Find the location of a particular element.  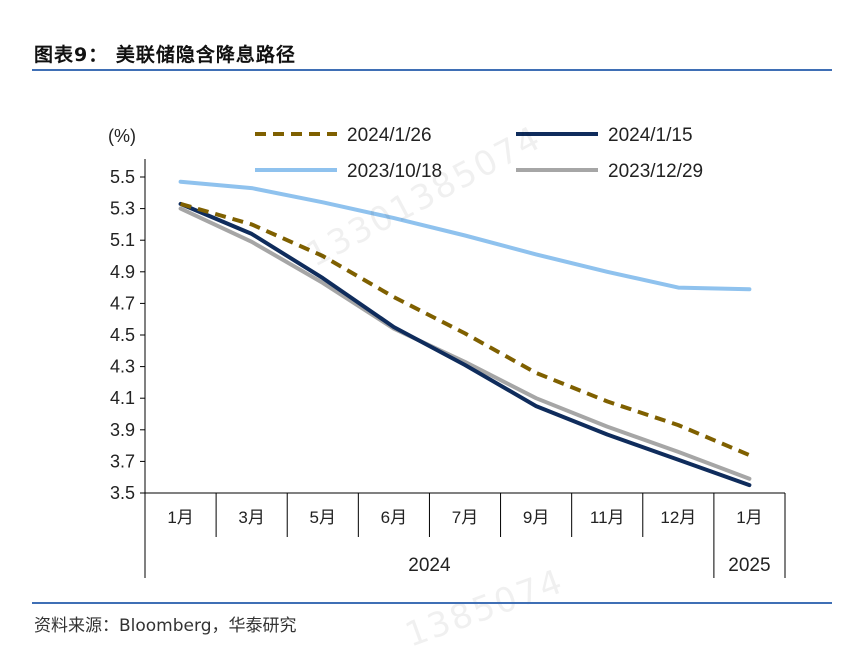

y-tick-label: 4.9 is located at coordinates (122, 272).